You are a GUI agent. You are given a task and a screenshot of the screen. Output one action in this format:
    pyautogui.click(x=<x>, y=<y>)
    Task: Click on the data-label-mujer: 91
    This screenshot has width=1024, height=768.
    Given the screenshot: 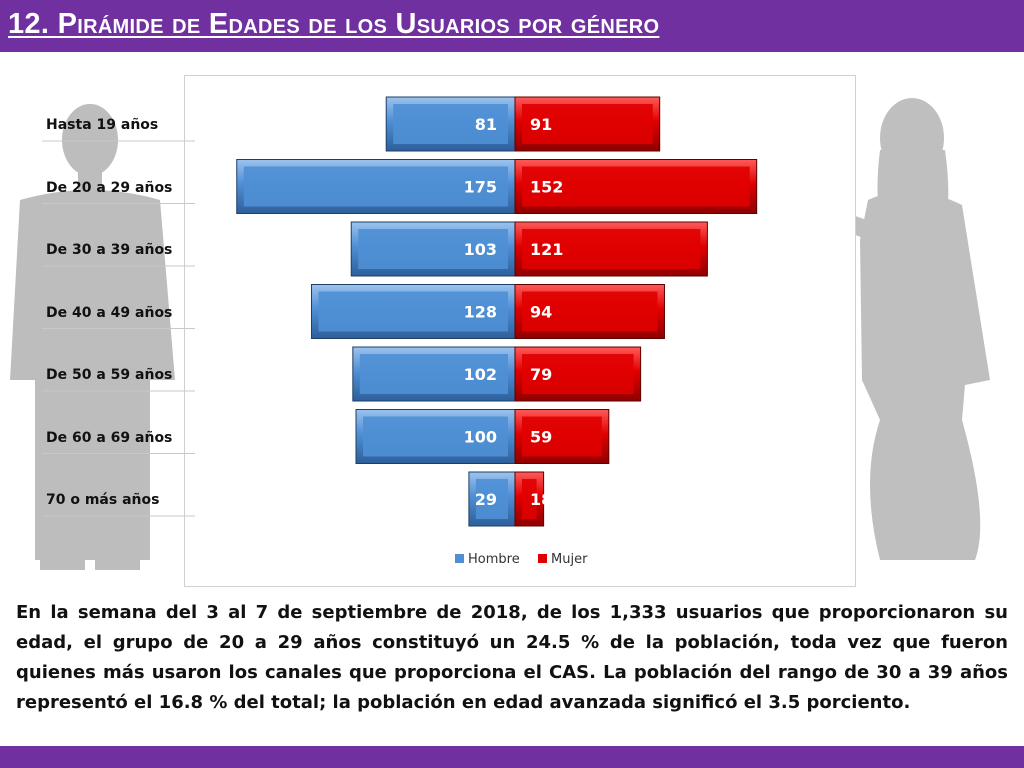 What is the action you would take?
    pyautogui.click(x=541, y=124)
    